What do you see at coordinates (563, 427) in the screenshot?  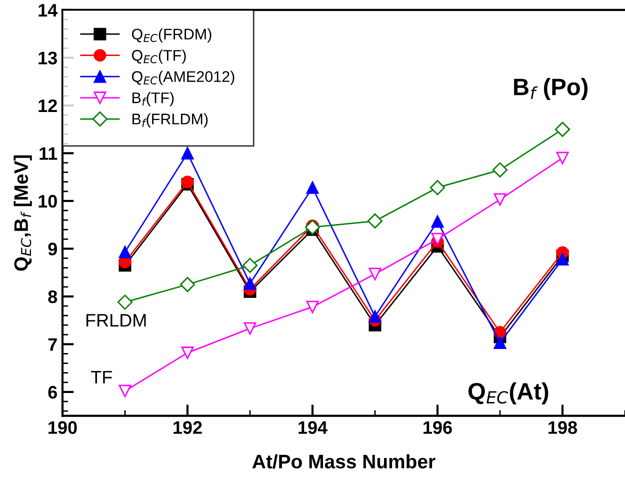 I see `x-tick-label: 198` at bounding box center [563, 427].